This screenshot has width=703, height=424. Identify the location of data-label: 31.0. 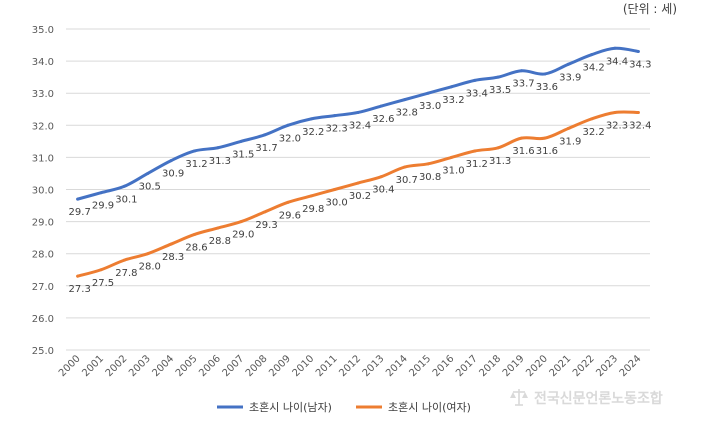
(453, 170).